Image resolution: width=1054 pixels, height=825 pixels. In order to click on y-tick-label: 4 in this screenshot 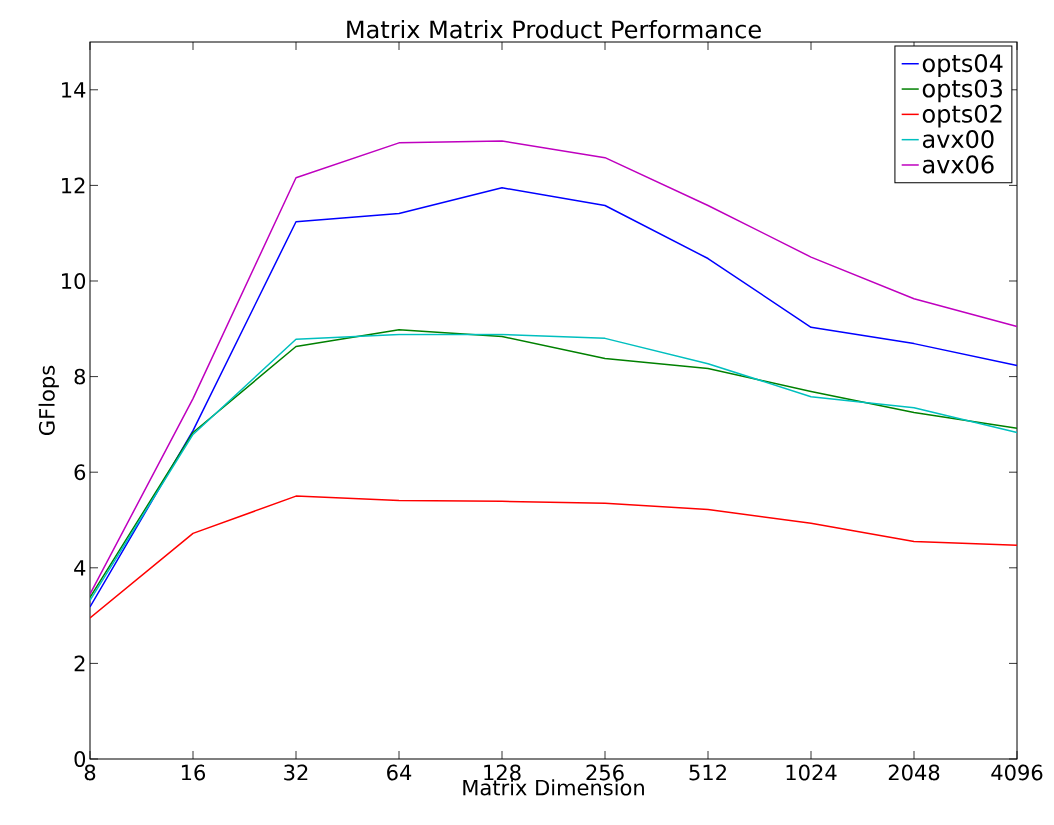, I will do `click(80, 568)`.